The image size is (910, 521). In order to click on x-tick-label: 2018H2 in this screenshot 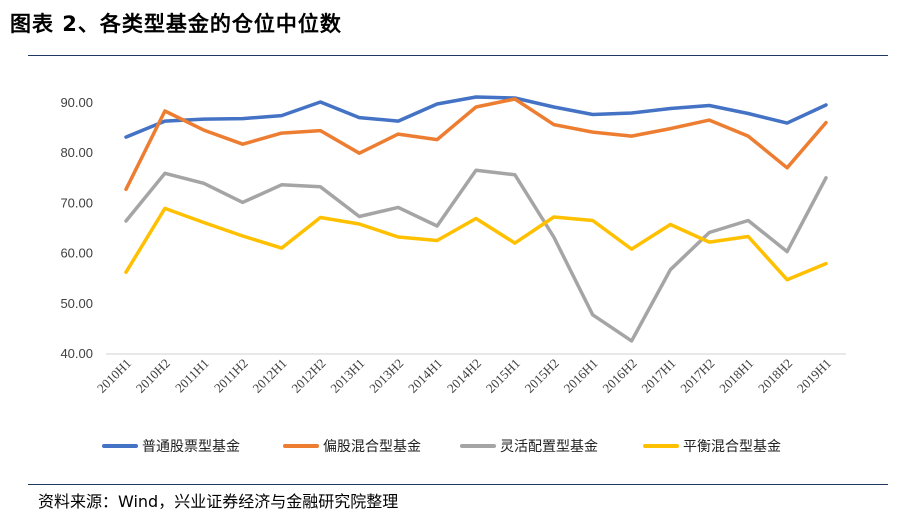, I will do `click(775, 376)`.